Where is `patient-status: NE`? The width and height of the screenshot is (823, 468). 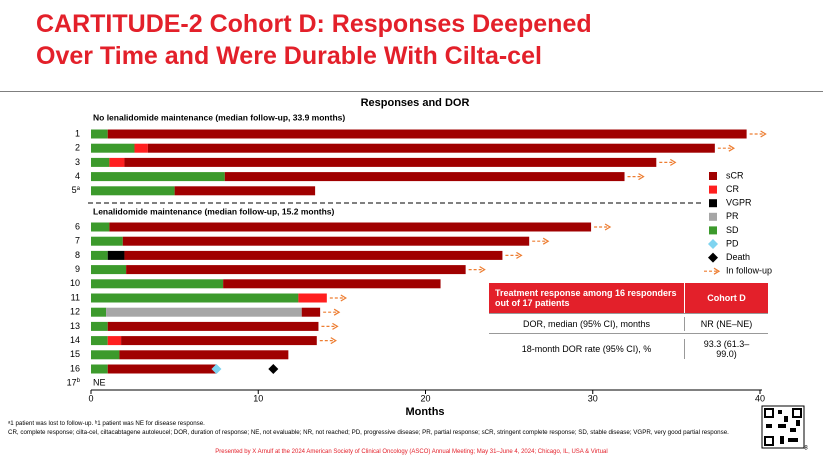
patient-status: NE is located at coordinates (99, 383).